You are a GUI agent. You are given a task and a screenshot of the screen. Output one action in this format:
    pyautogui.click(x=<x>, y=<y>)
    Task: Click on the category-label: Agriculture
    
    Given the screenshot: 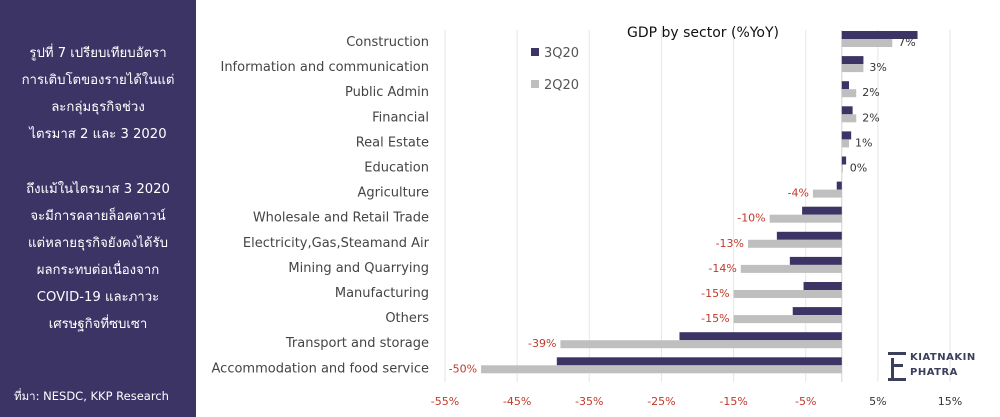 What is the action you would take?
    pyautogui.click(x=394, y=193)
    